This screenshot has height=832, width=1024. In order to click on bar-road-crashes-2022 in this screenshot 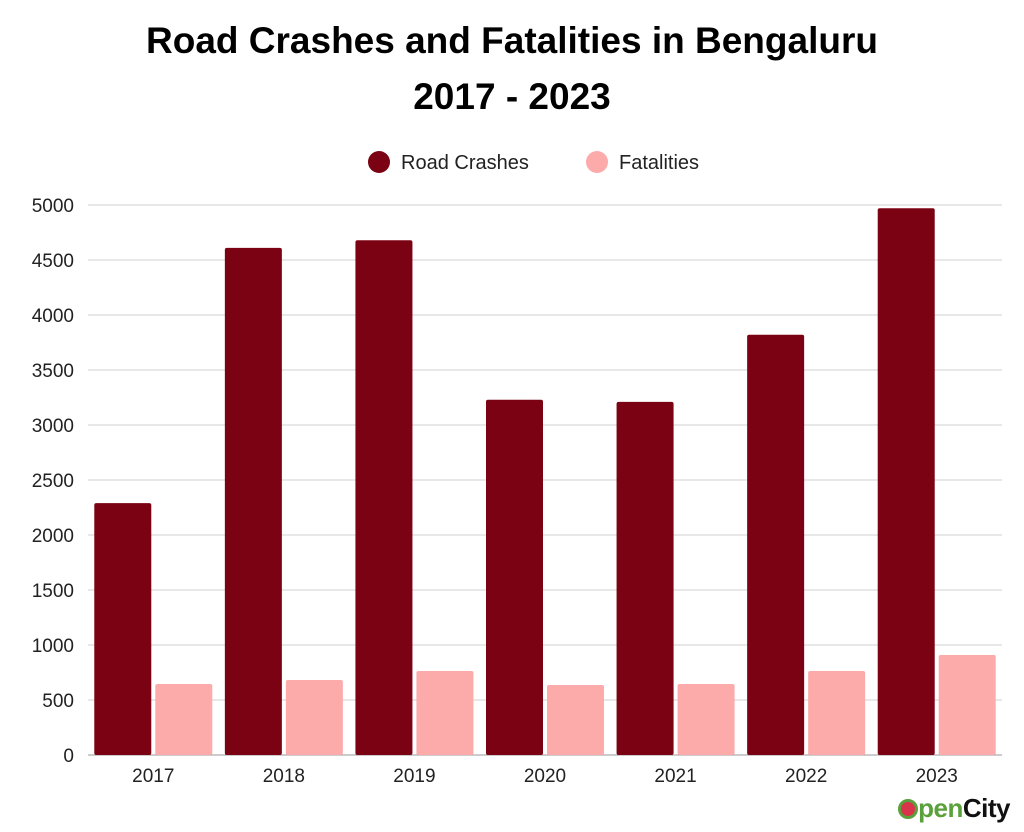, I will do `click(776, 544)`.